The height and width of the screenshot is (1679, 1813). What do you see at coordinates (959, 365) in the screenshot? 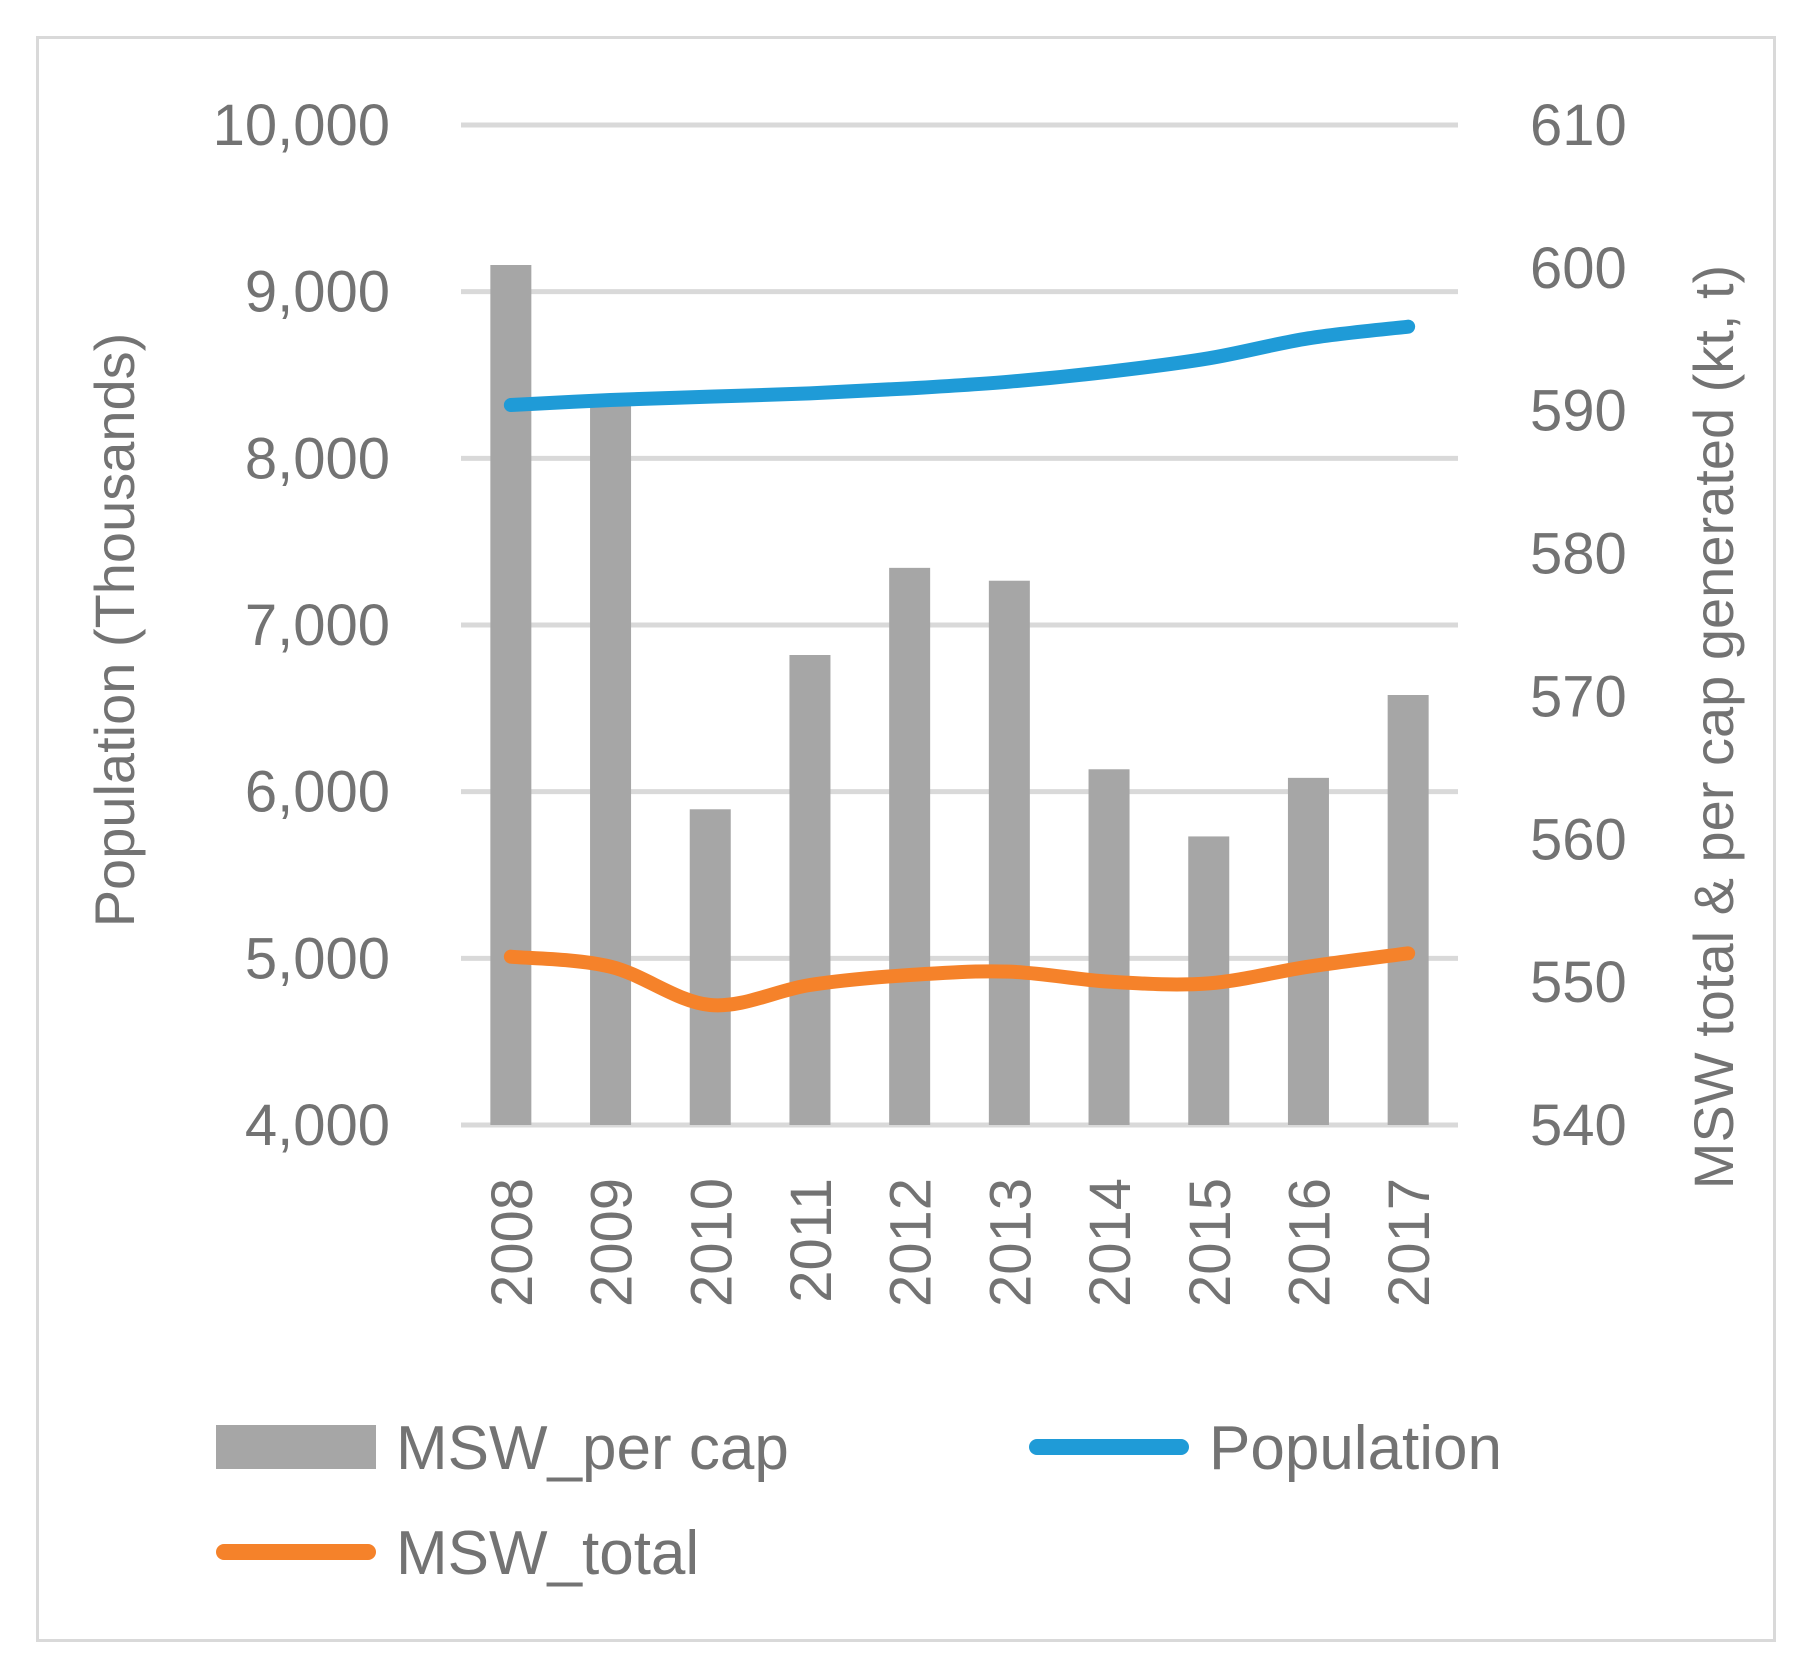
I see `line-population` at bounding box center [959, 365].